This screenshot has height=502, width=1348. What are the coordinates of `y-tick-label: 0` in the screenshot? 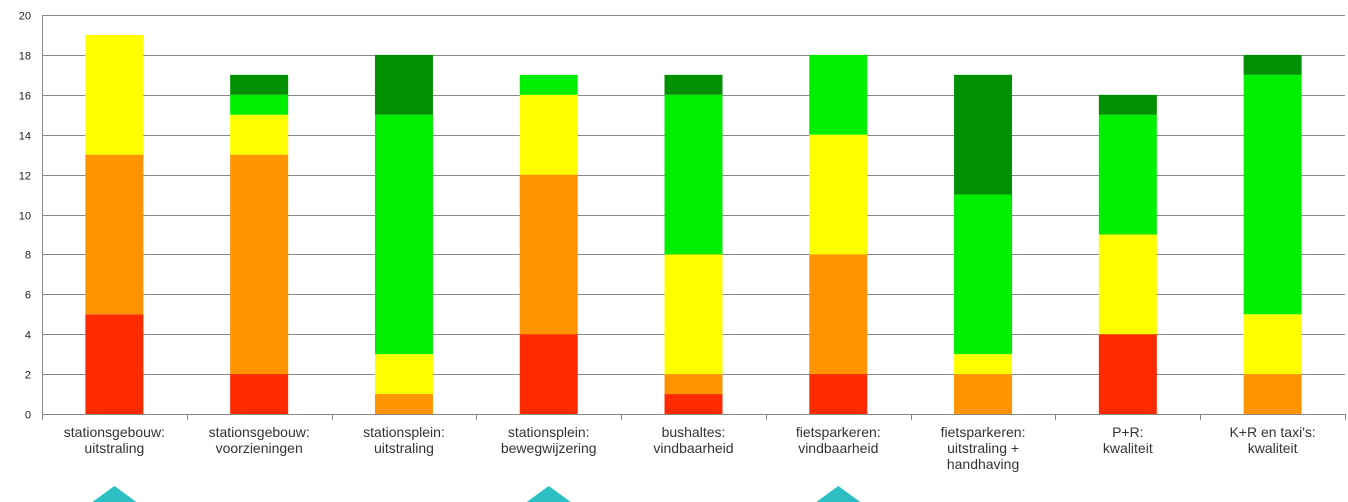 It's located at (28, 416).